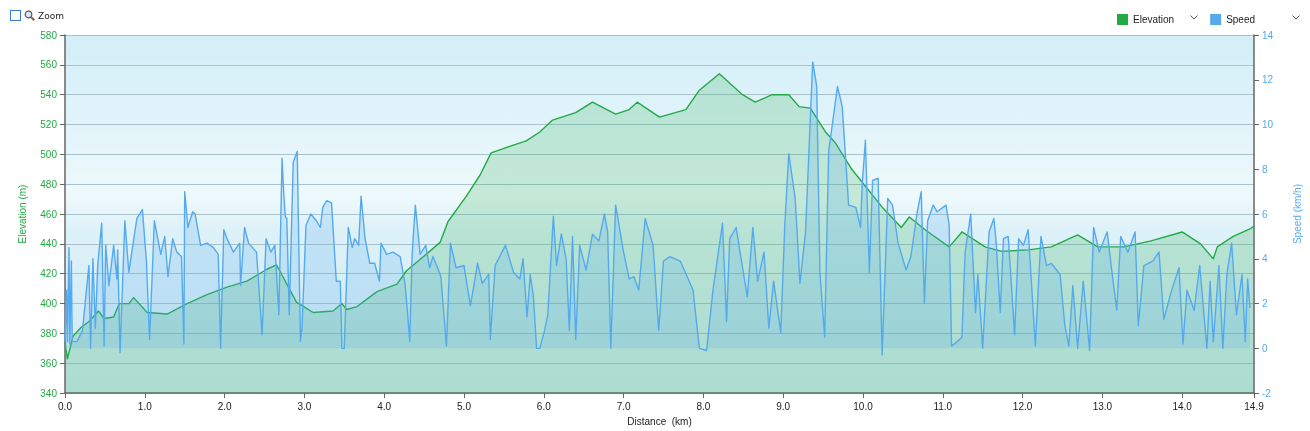 This screenshot has height=431, width=1310. Describe the element at coordinates (1267, 393) in the screenshot. I see `y2-tick-label: -2` at that location.